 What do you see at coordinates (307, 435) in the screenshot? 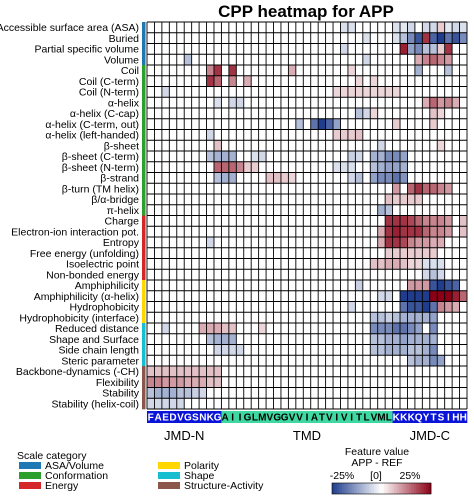
I see `region-labels: JMD-N TMD JMD-C` at bounding box center [307, 435].